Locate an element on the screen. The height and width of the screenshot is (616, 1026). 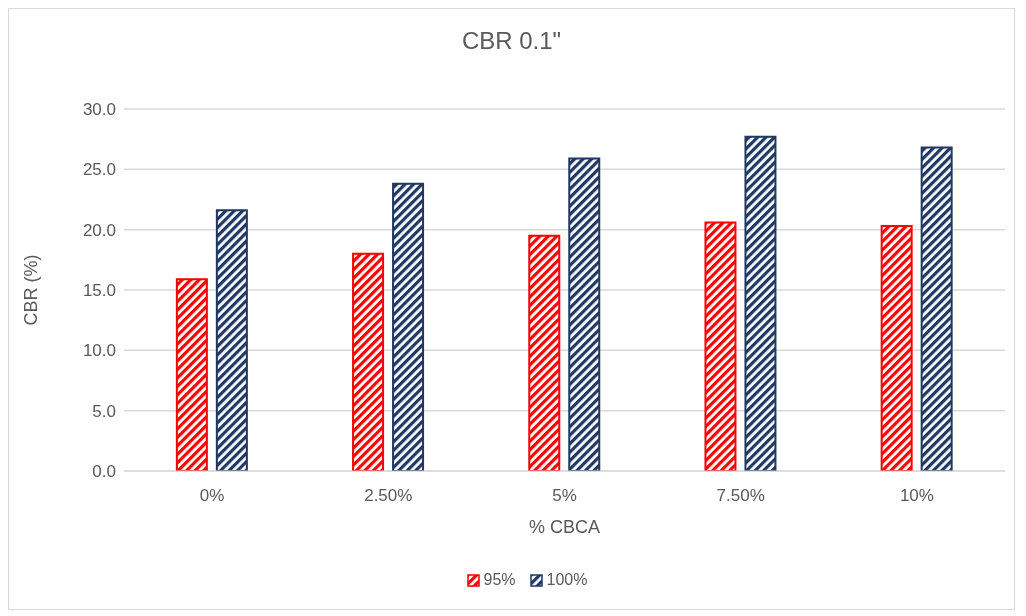
x-tick-label: 7.50% is located at coordinates (740, 496).